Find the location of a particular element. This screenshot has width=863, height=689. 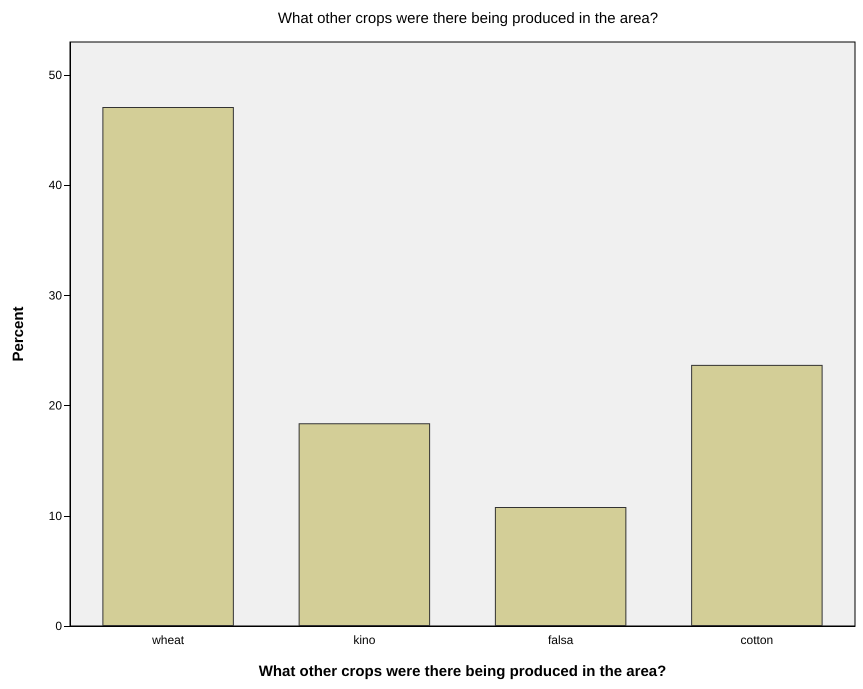

y-tick-label: 10 is located at coordinates (55, 515).